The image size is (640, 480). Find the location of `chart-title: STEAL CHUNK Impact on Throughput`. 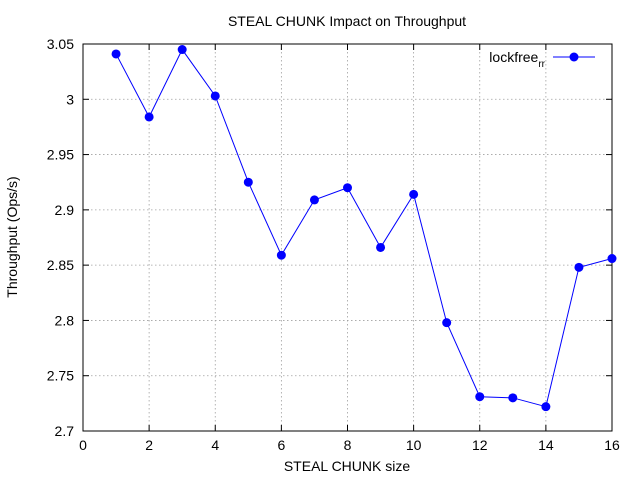

chart-title: STEAL CHUNK Impact on Throughput is located at coordinates (347, 21).